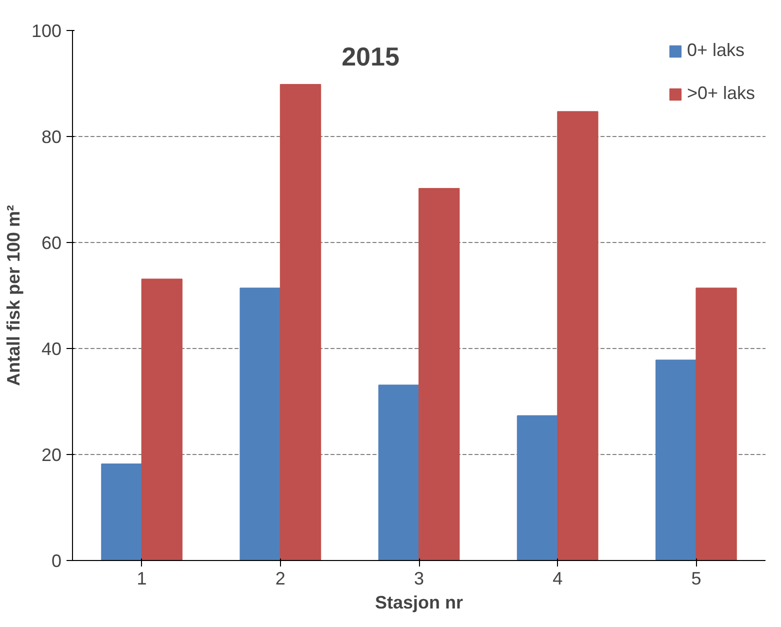 The height and width of the screenshot is (627, 781). What do you see at coordinates (46, 31) in the screenshot?
I see `y-tick-label: 100` at bounding box center [46, 31].